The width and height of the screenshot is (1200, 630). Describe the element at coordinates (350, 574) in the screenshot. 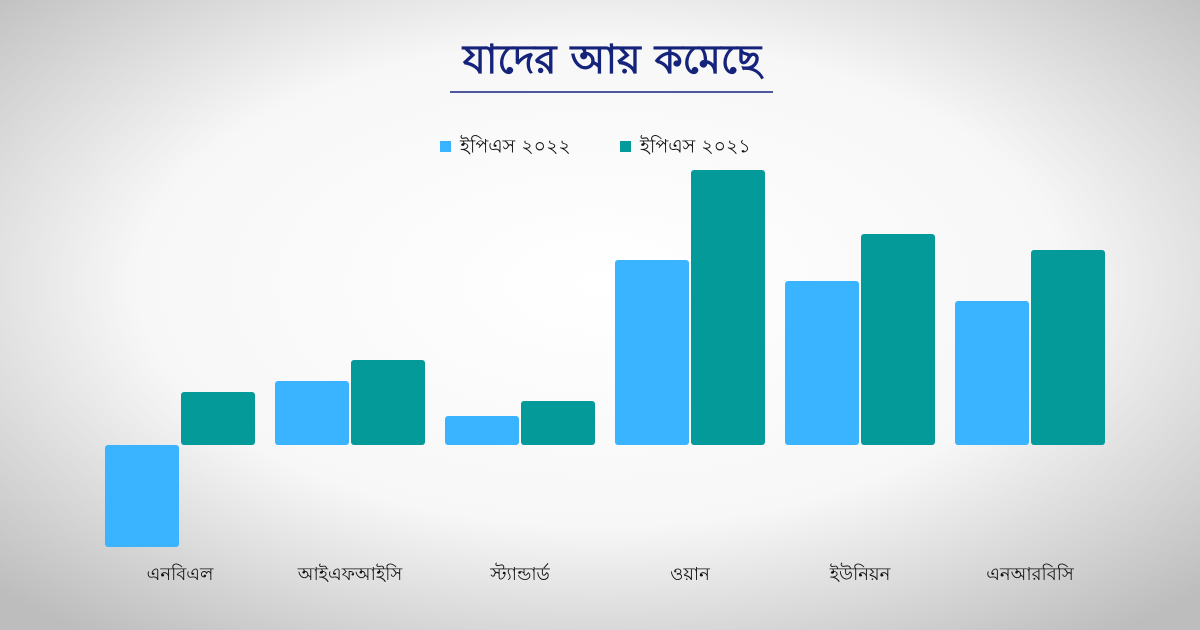

I see `x-tick-label: আইএফআইসি` at that location.